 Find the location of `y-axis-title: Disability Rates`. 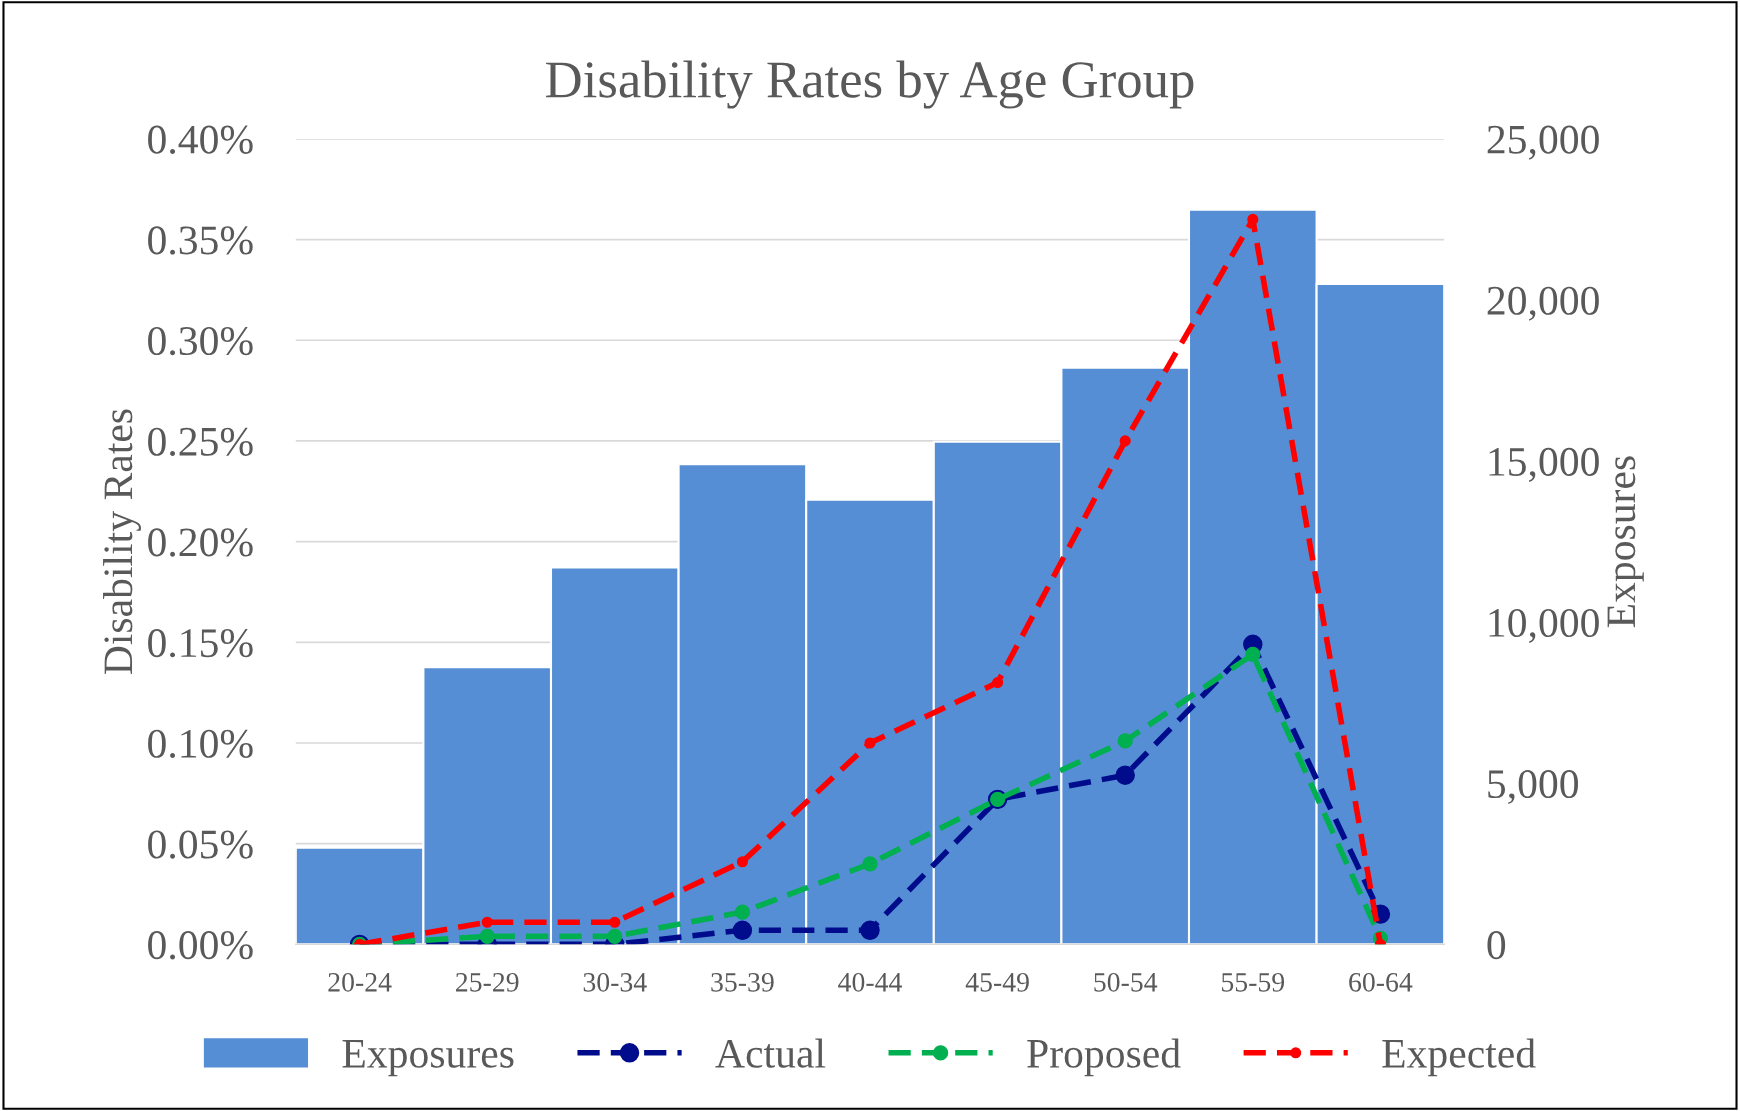

y-axis-title: Disability Rates is located at coordinates (122, 542).